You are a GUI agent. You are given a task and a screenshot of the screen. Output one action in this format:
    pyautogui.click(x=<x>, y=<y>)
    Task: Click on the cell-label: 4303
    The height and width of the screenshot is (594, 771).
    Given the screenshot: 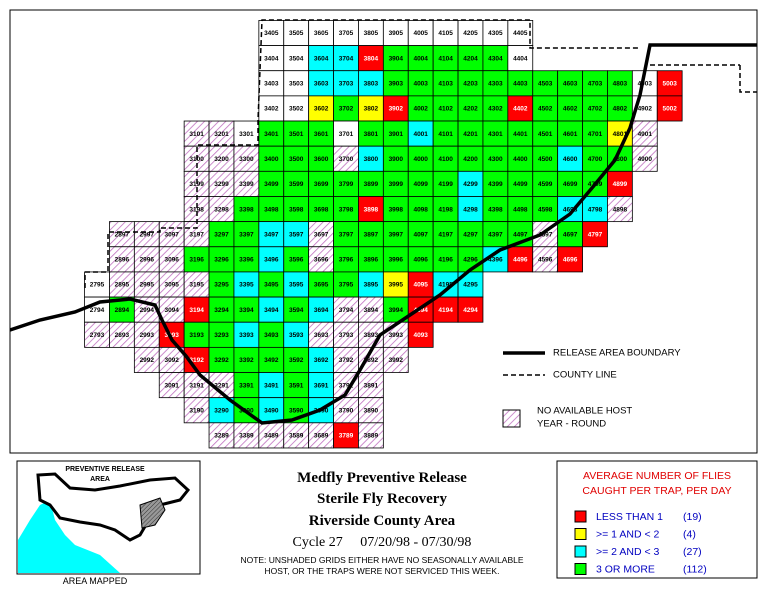 What is the action you would take?
    pyautogui.click(x=495, y=84)
    